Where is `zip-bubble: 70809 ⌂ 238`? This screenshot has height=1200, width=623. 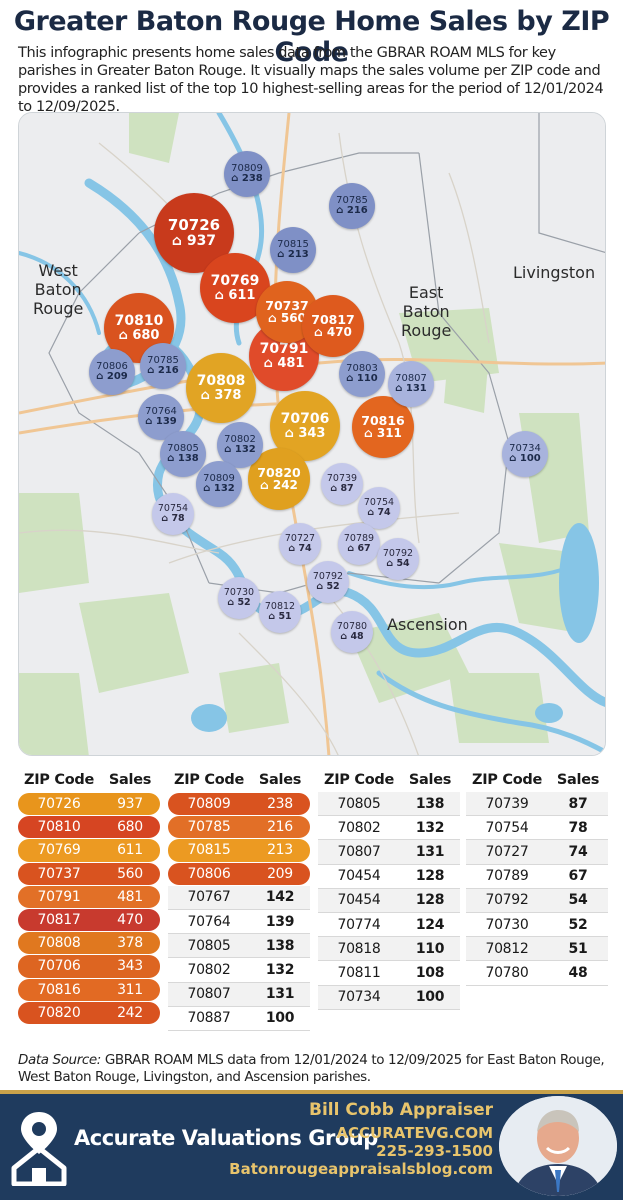 zip-bubble: 70809 ⌂ 238 is located at coordinates (247, 174).